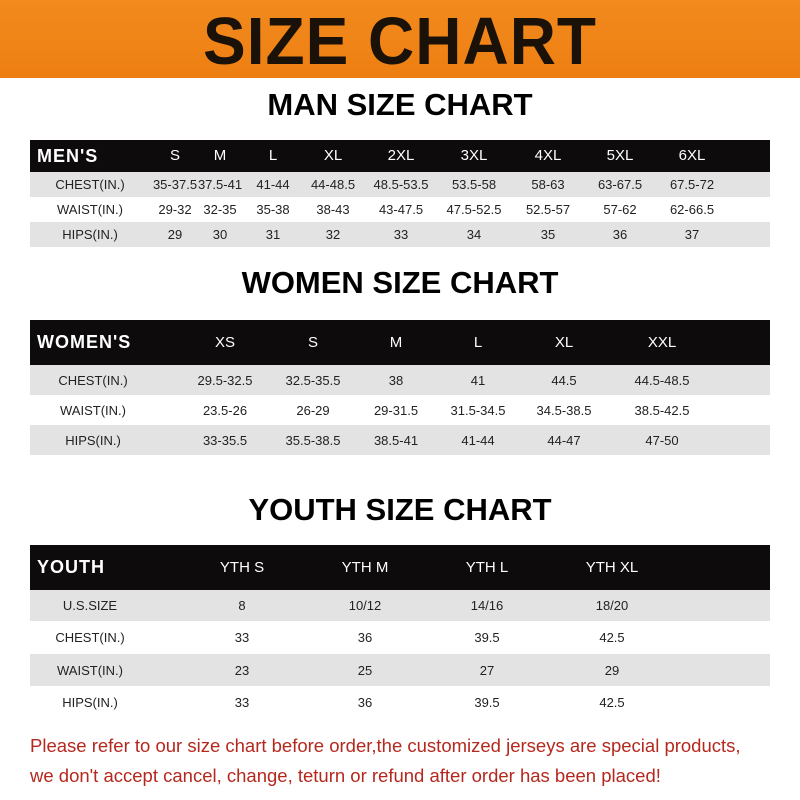 This screenshot has height=800, width=800. Describe the element at coordinates (400, 605) in the screenshot. I see `table-row: U.S.SIZE 8 10/12 14/16 18/20` at that location.